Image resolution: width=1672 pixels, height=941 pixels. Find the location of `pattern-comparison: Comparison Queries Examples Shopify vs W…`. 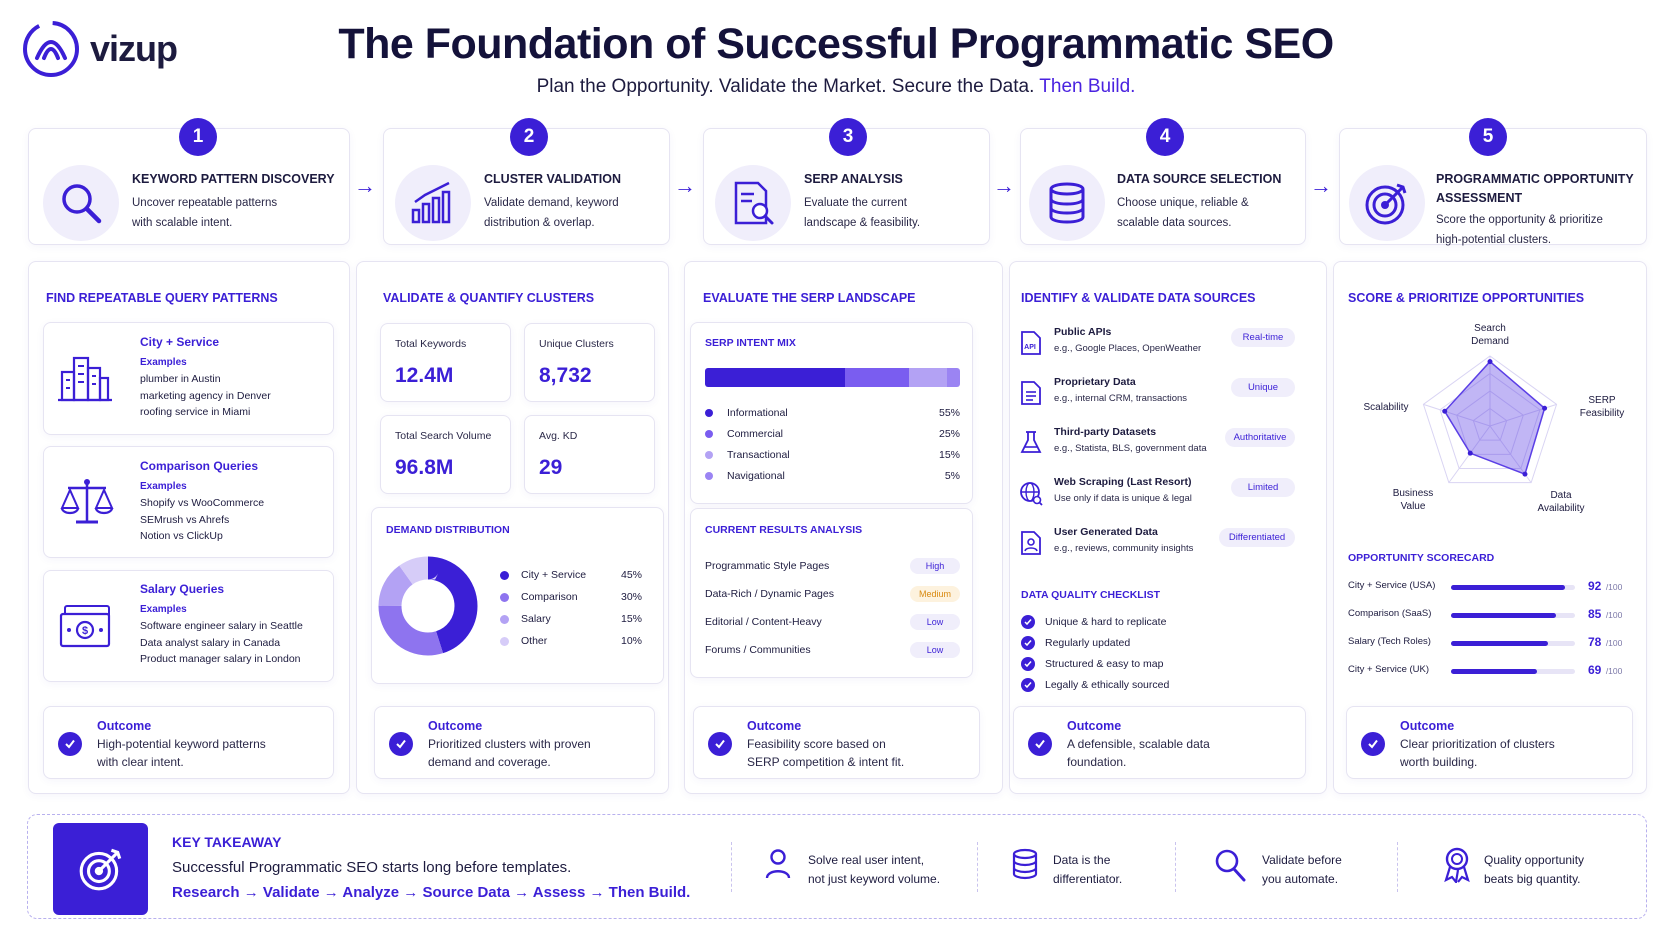

pattern-comparison: Comparison Queries Examples Shopify vs W… is located at coordinates (202, 502).